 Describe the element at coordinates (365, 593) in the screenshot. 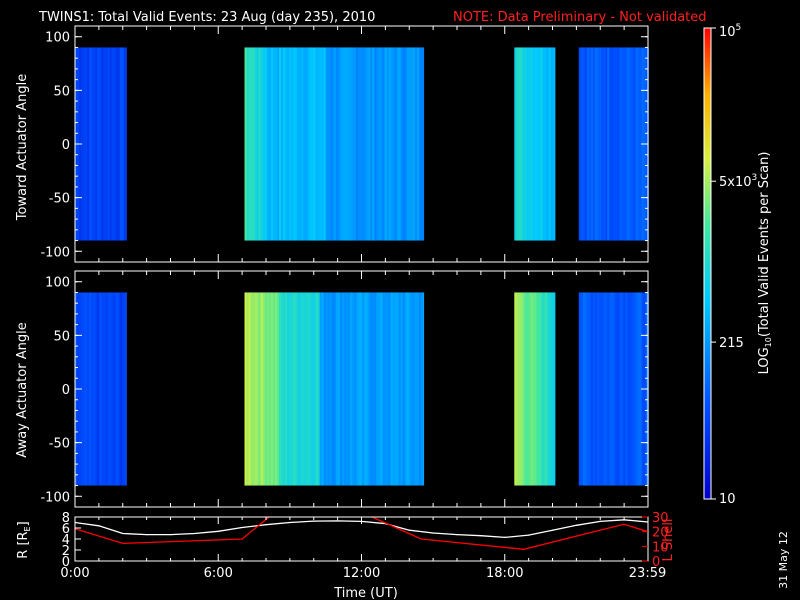

I see `time-axis-label: Time (UT)` at that location.